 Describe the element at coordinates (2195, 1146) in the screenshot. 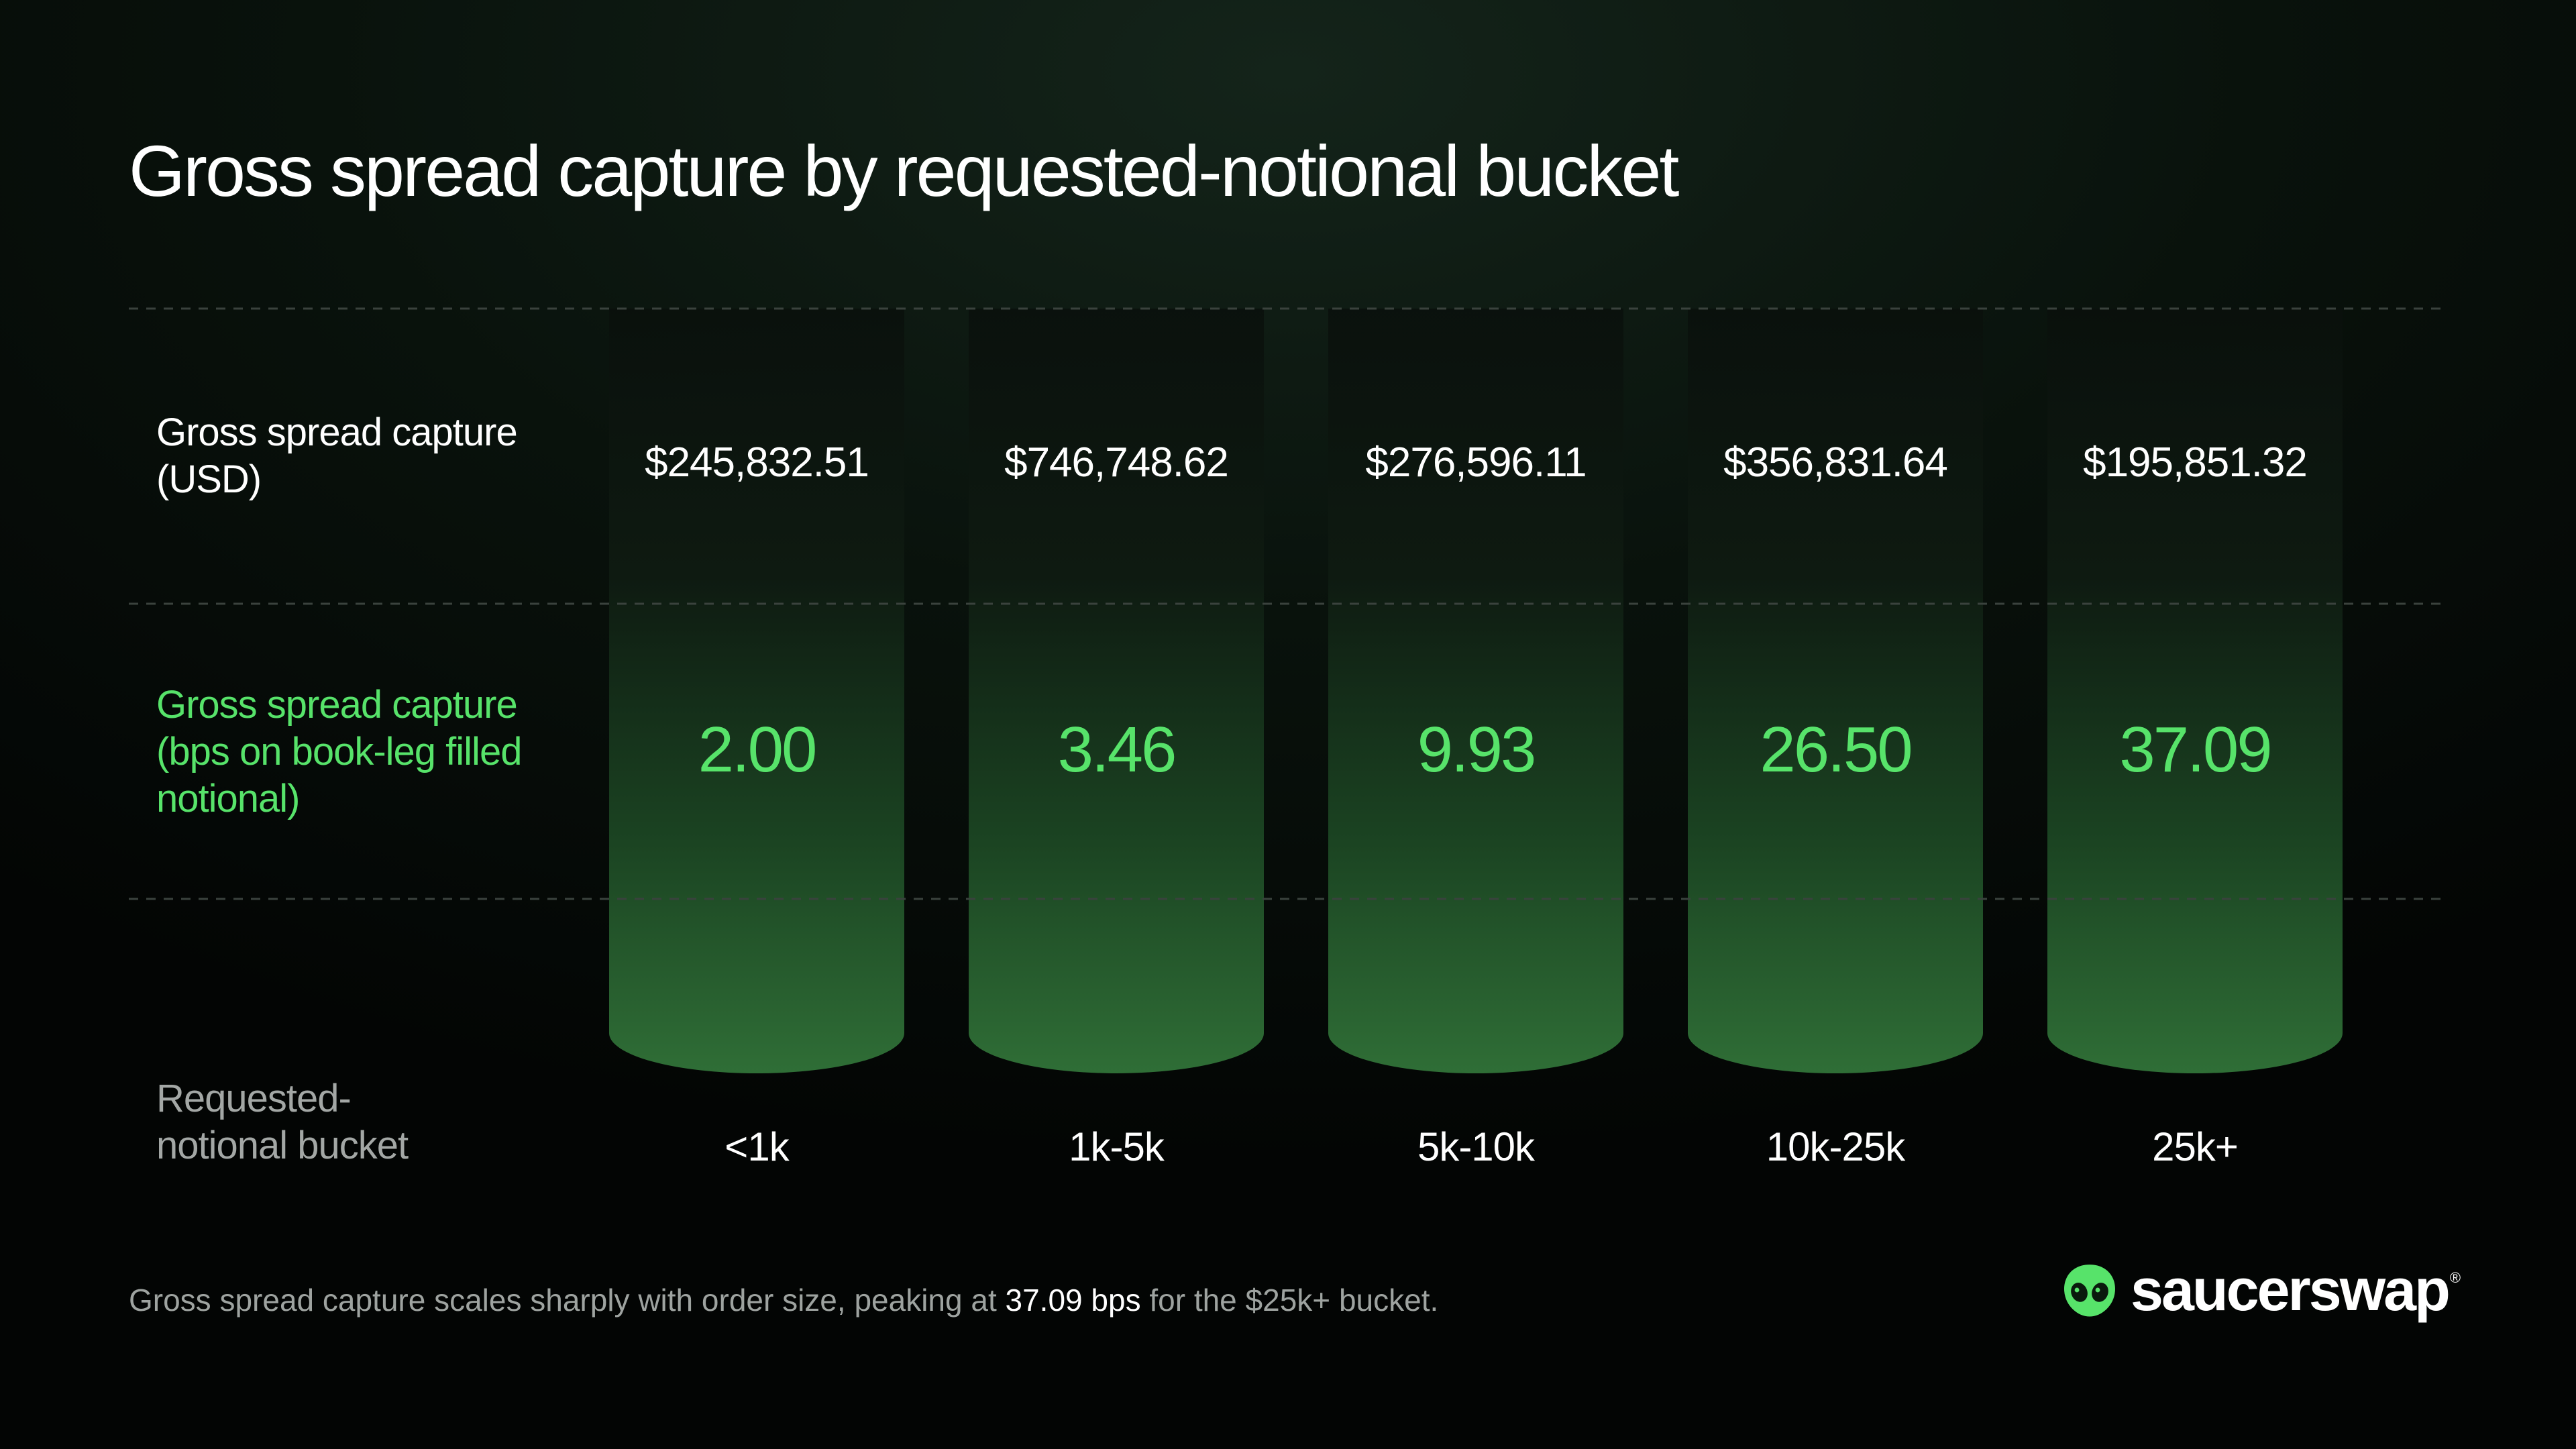

I see `column-label: 25k+` at that location.